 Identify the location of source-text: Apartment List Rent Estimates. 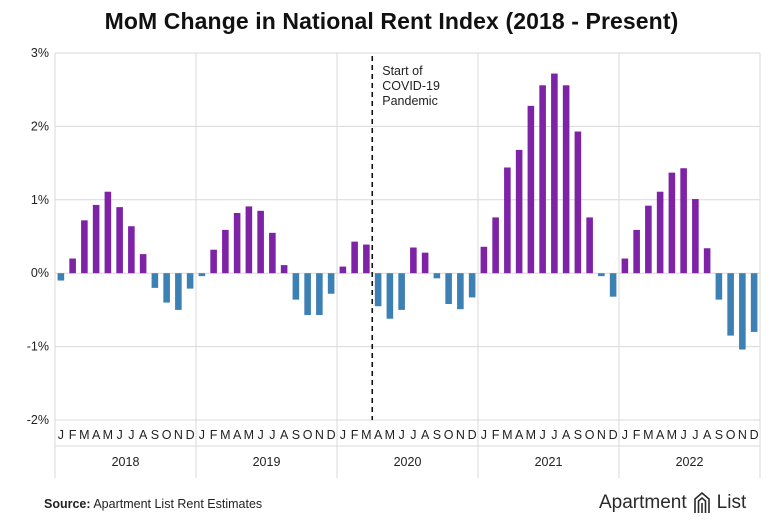
(178, 504).